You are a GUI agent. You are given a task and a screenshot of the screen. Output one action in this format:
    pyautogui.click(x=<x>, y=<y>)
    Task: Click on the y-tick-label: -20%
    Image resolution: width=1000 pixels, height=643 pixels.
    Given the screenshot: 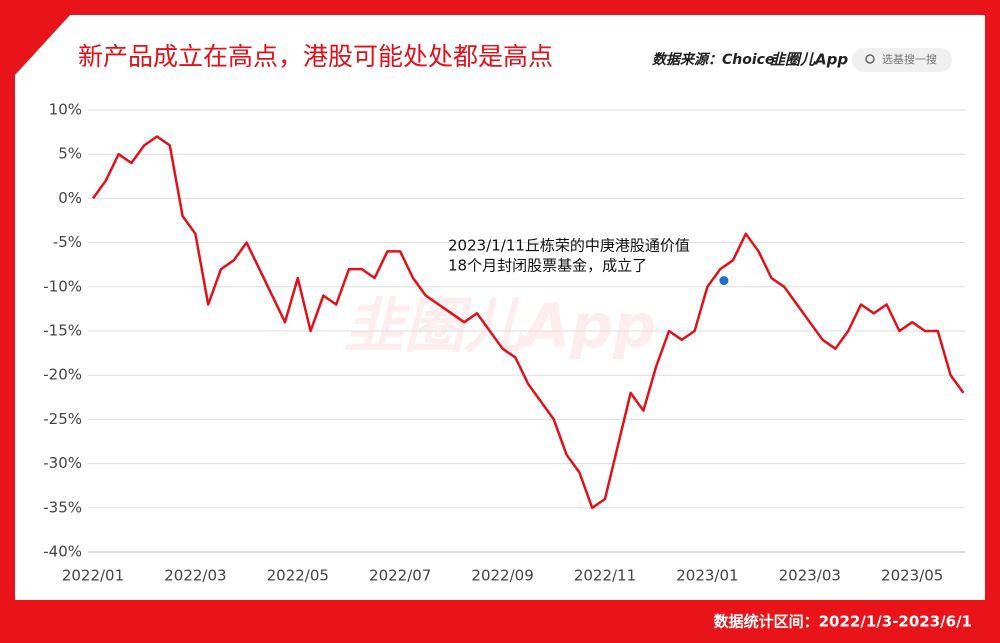 What is the action you would take?
    pyautogui.click(x=62, y=375)
    